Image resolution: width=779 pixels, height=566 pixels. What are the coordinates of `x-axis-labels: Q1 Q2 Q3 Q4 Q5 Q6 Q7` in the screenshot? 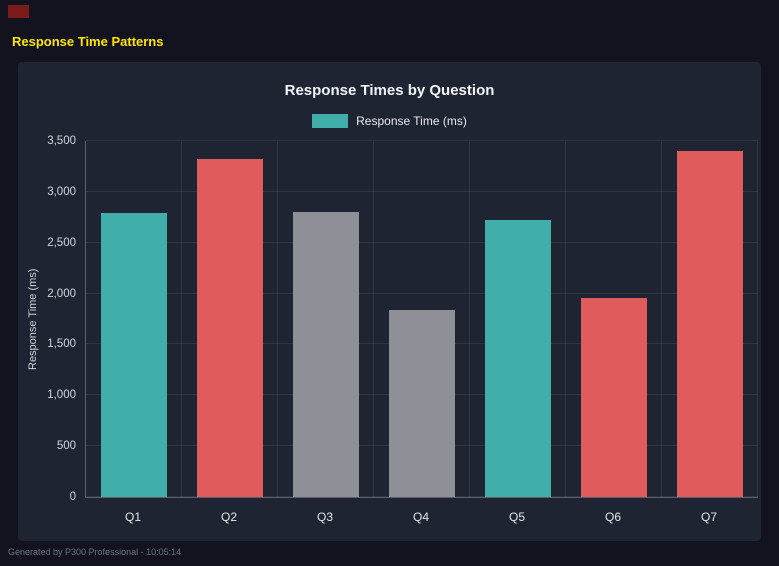 It's located at (421, 517).